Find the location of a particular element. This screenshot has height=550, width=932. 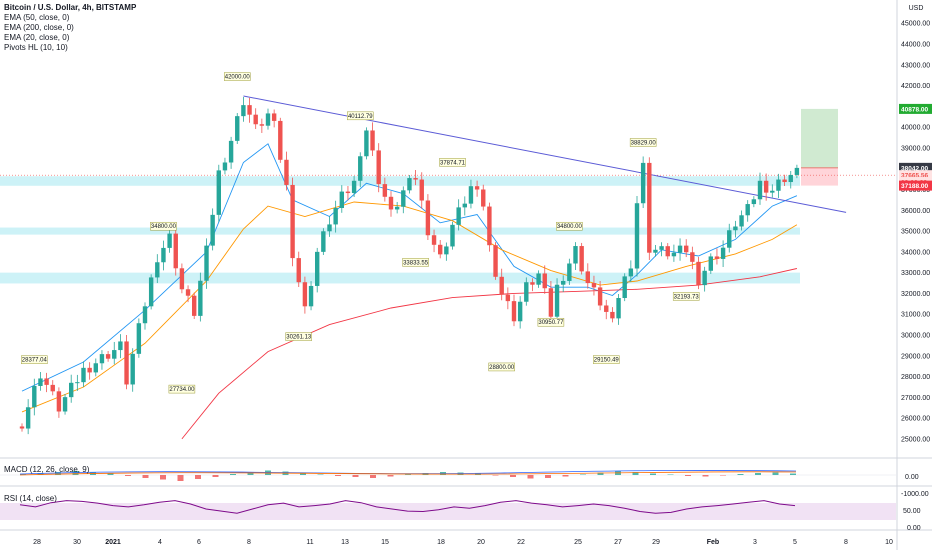

legend-symbol: Bitcoin / U.S. Dollar, 4h, BITSTAMP is located at coordinates (70, 7).